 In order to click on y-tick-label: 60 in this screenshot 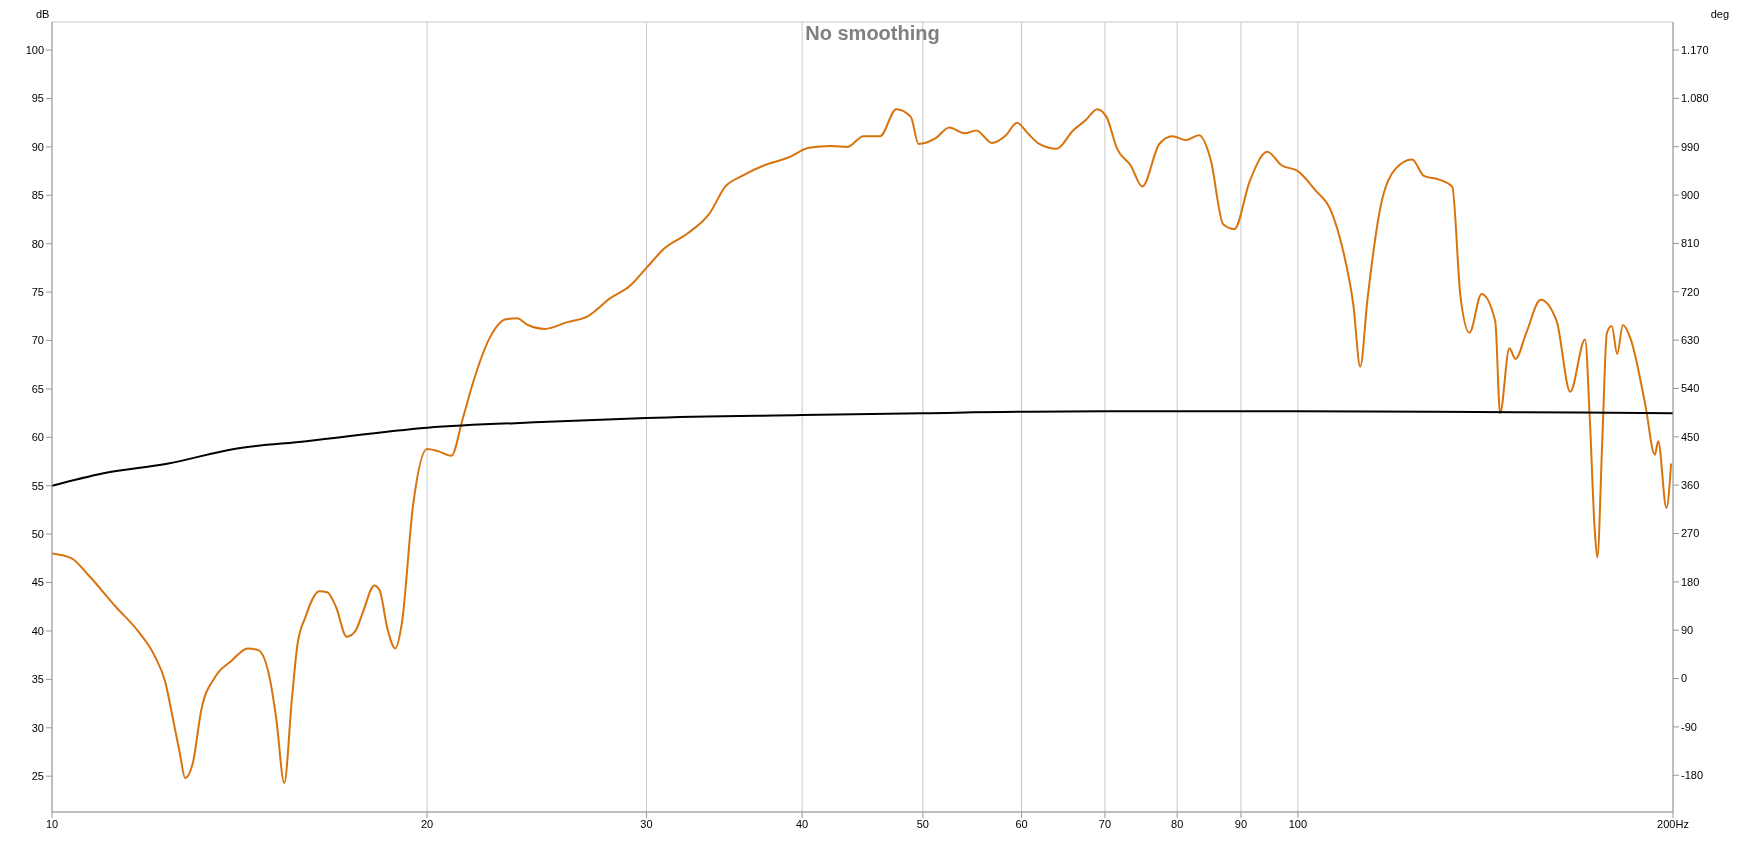, I will do `click(37, 437)`.